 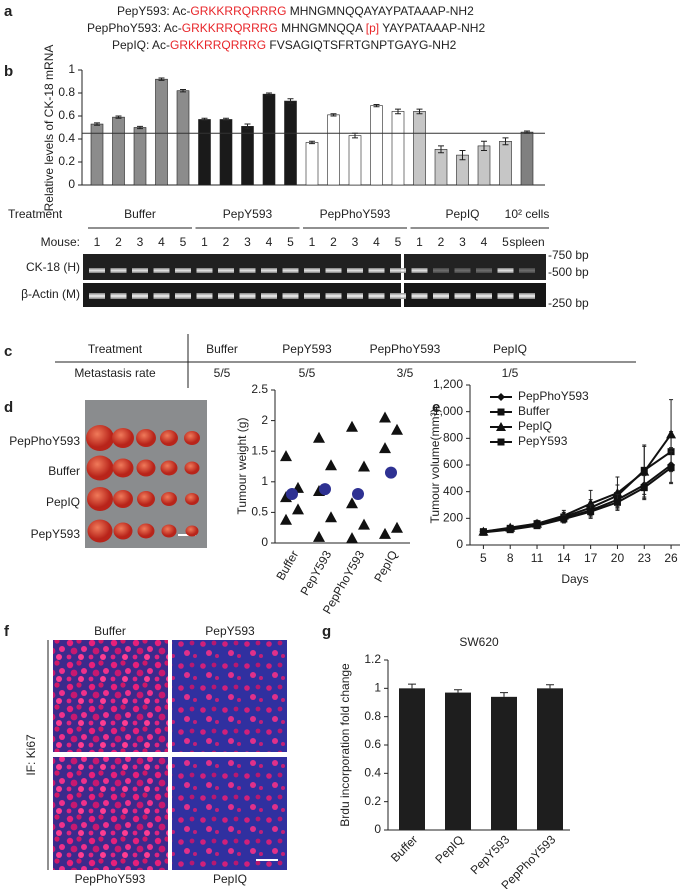 What do you see at coordinates (372, 659) in the screenshot?
I see `y-tick-label: 1.2` at bounding box center [372, 659].